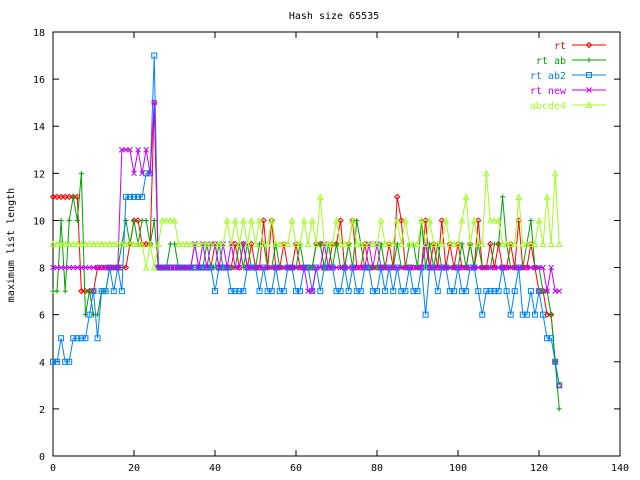 The width and height of the screenshot is (640, 480). I want to click on legend-marker-abcde4, so click(589, 104).